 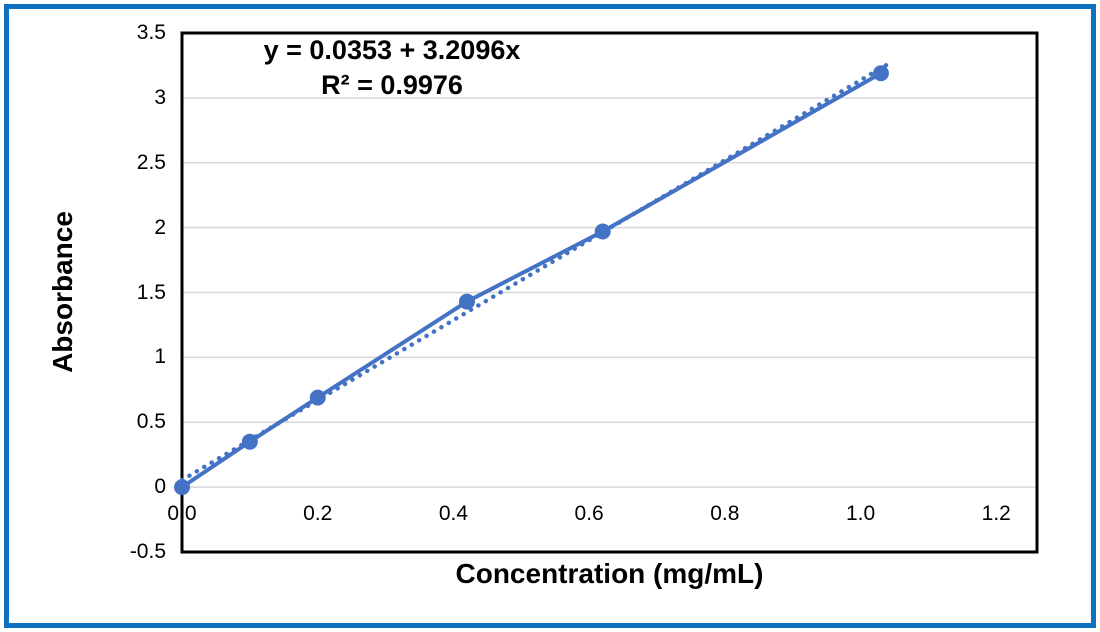 I want to click on x-axis-tick-label: 1.2, so click(x=996, y=513).